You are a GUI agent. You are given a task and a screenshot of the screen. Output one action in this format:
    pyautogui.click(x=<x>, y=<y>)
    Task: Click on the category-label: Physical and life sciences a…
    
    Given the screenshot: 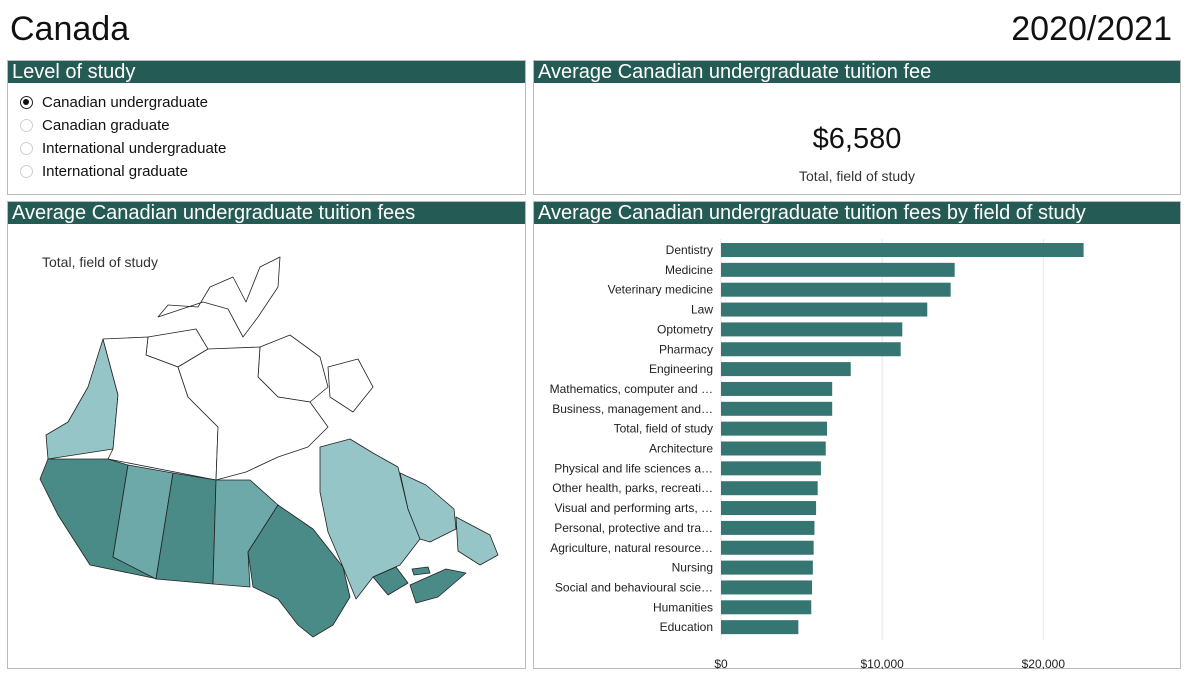 What is the action you would take?
    pyautogui.click(x=633, y=468)
    